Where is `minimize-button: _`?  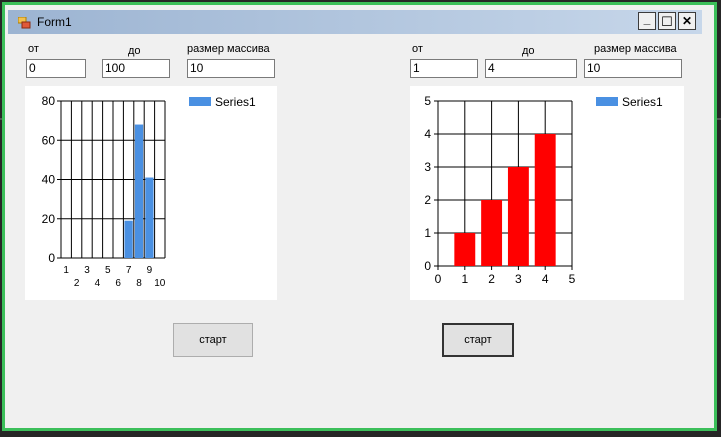 minimize-button: _ is located at coordinates (647, 21).